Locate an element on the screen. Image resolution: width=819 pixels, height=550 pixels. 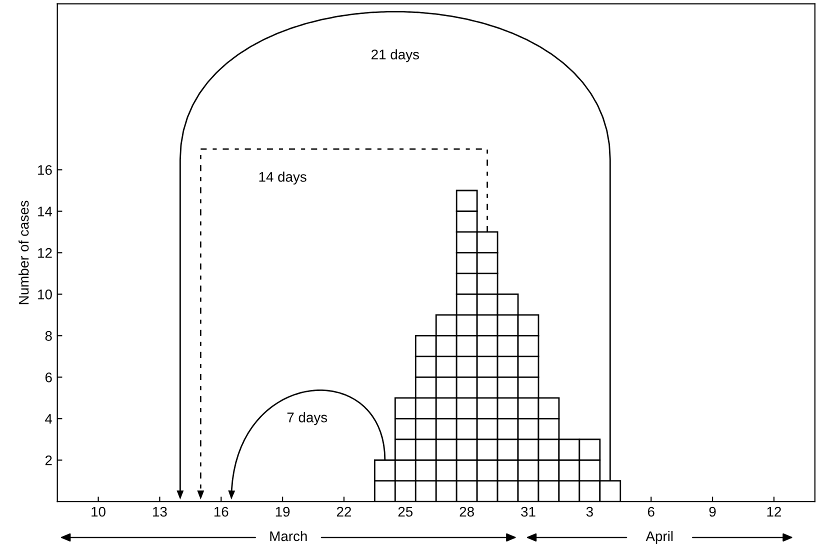
x-tick-label: 3 is located at coordinates (589, 511).